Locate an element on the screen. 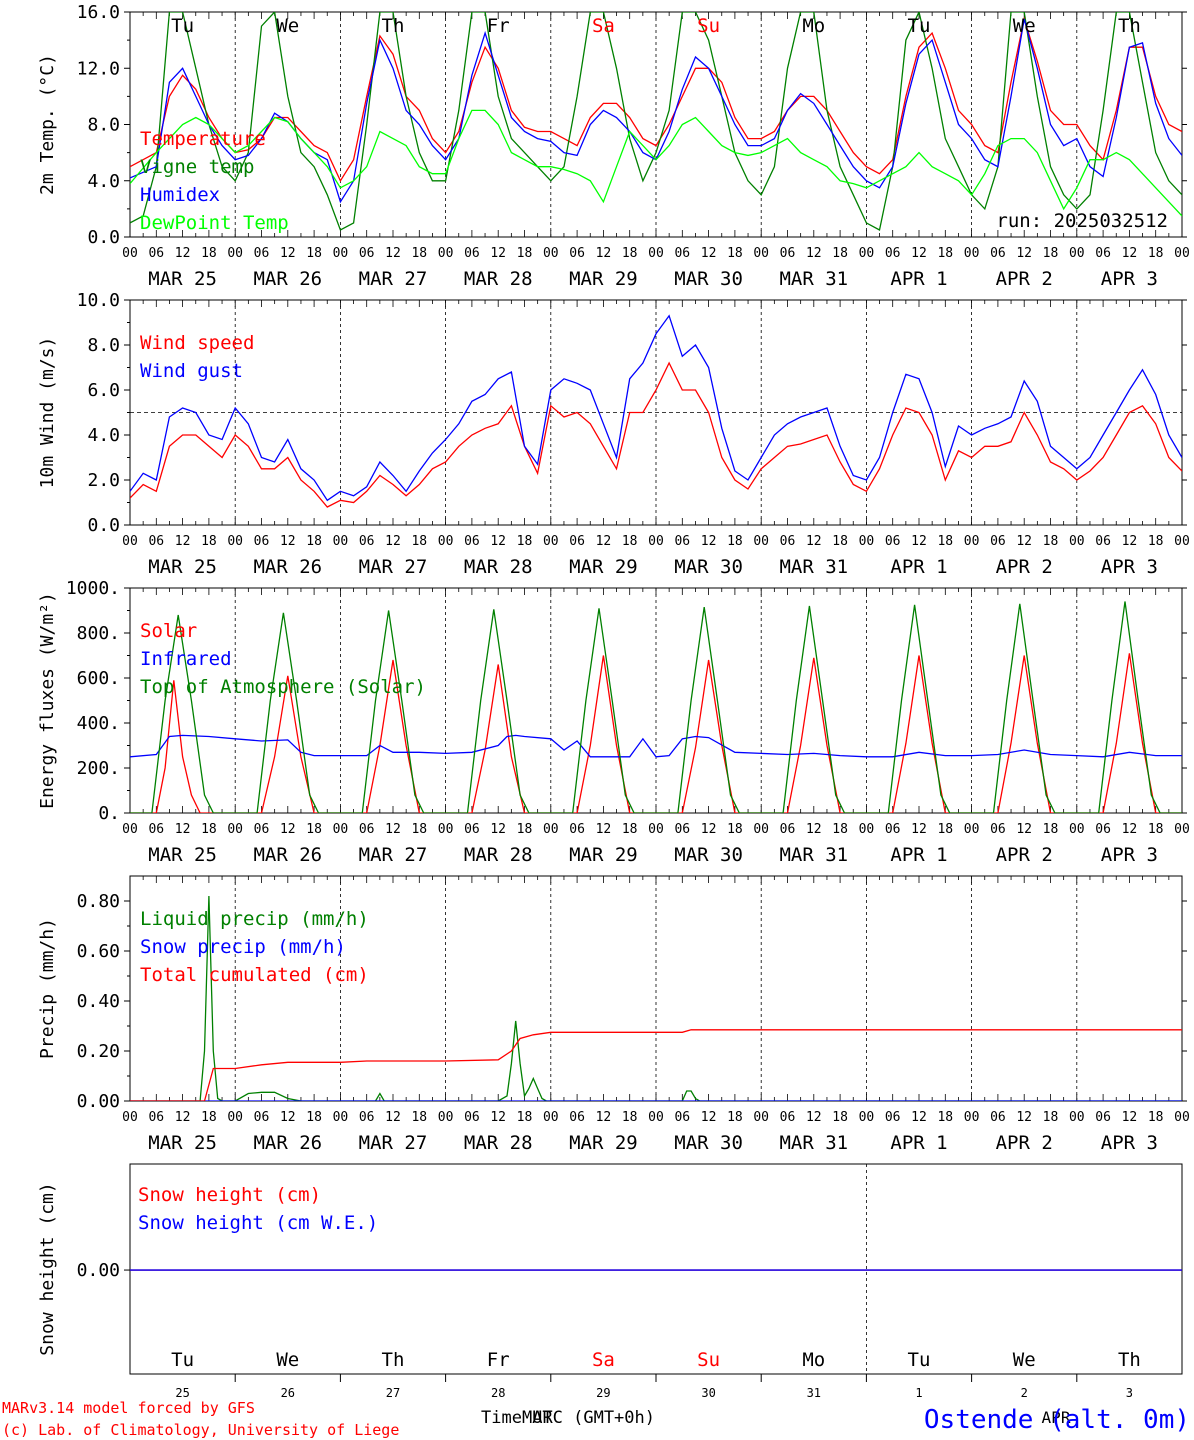 The height and width of the screenshot is (1440, 1194). date-label: MAR 31 is located at coordinates (813, 1143).